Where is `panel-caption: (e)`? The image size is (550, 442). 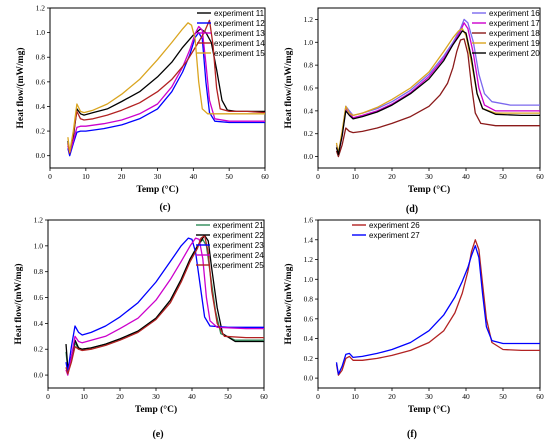 panel-caption: (e) is located at coordinates (157, 434).